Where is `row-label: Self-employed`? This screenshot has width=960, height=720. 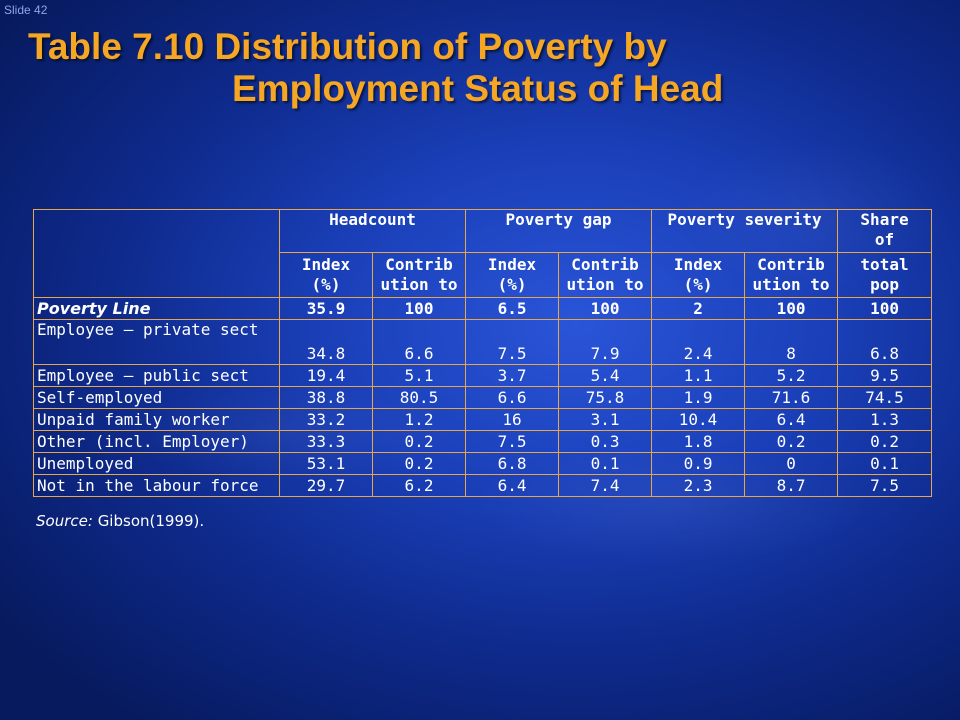 row-label: Self-employed is located at coordinates (156, 397).